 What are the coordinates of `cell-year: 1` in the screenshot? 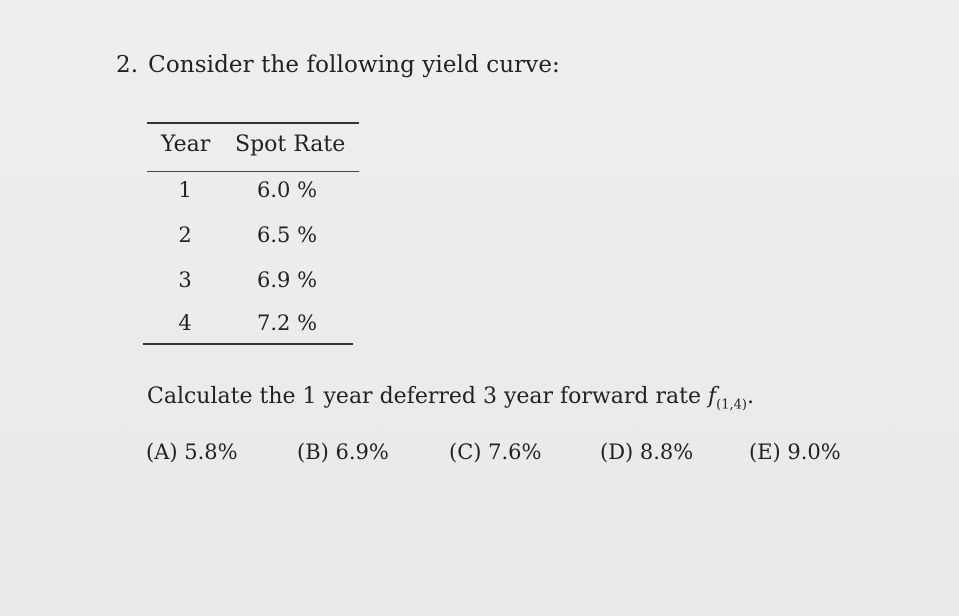 It's located at (185, 190).